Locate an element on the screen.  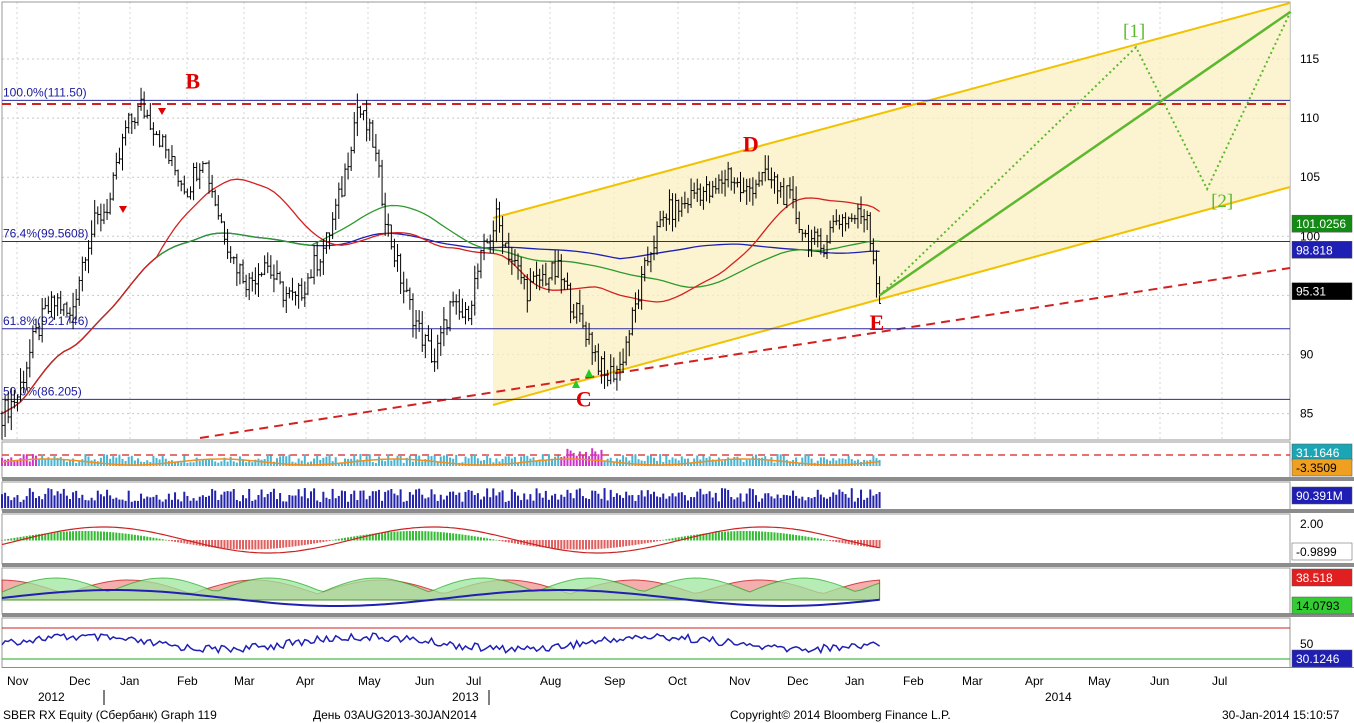
buy-marker-icon is located at coordinates (576, 384).